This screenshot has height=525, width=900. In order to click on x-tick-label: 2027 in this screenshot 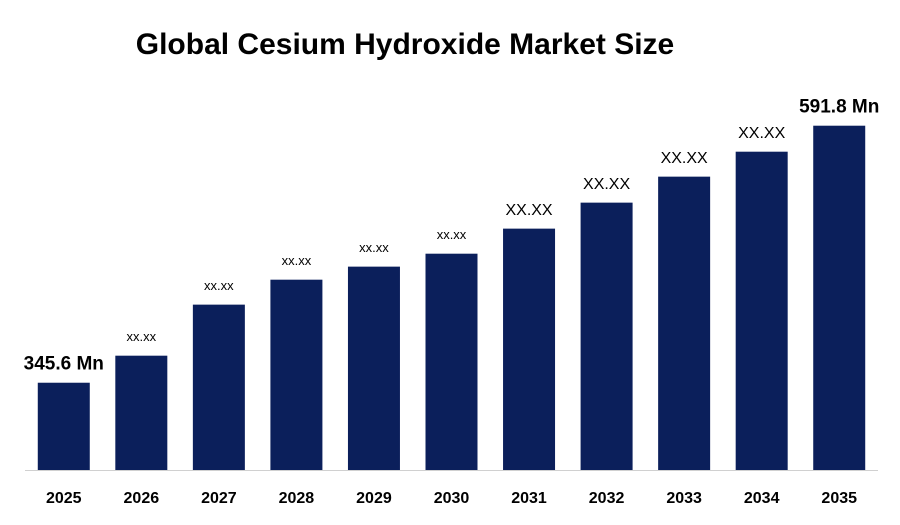, I will do `click(219, 498)`.